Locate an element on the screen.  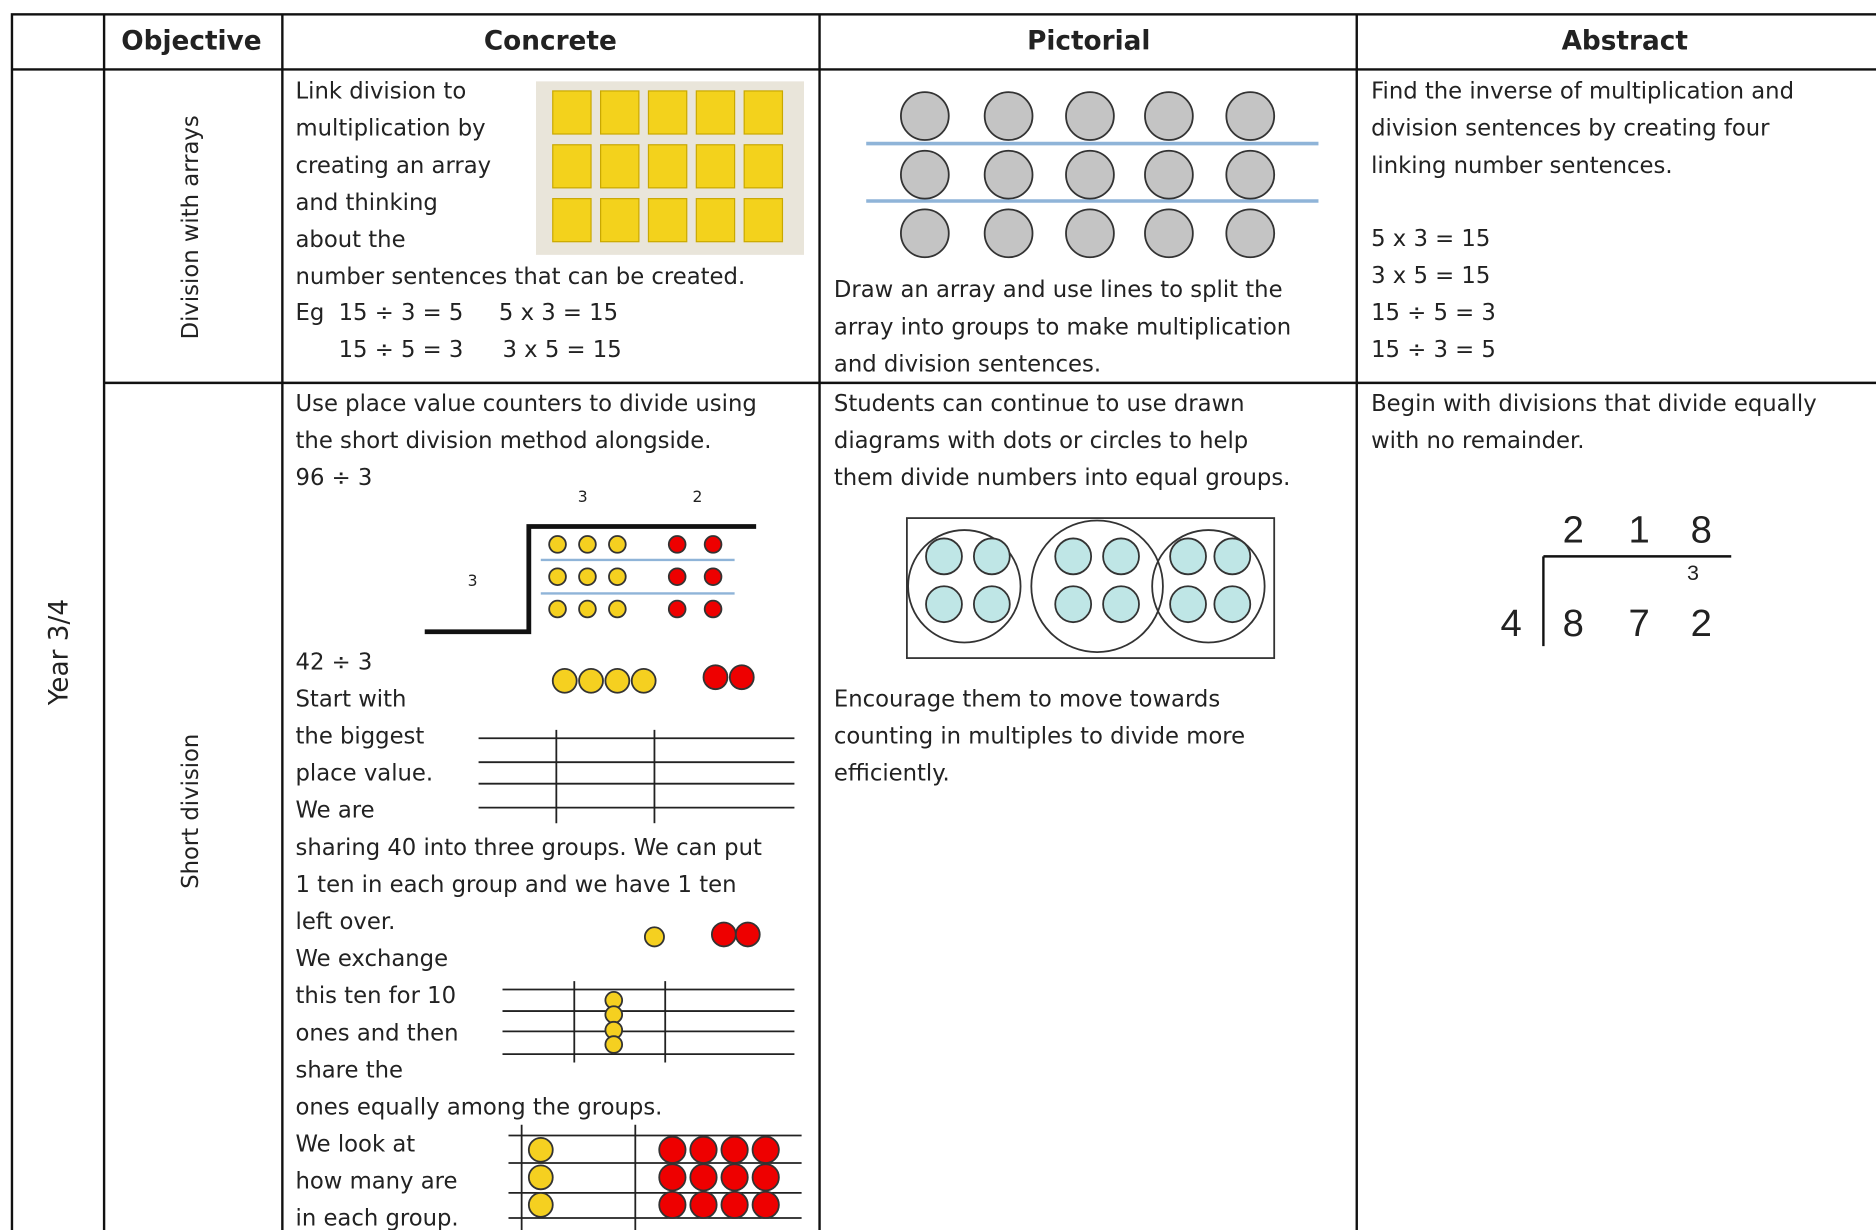
quotient-digit: 2 is located at coordinates (1573, 530).